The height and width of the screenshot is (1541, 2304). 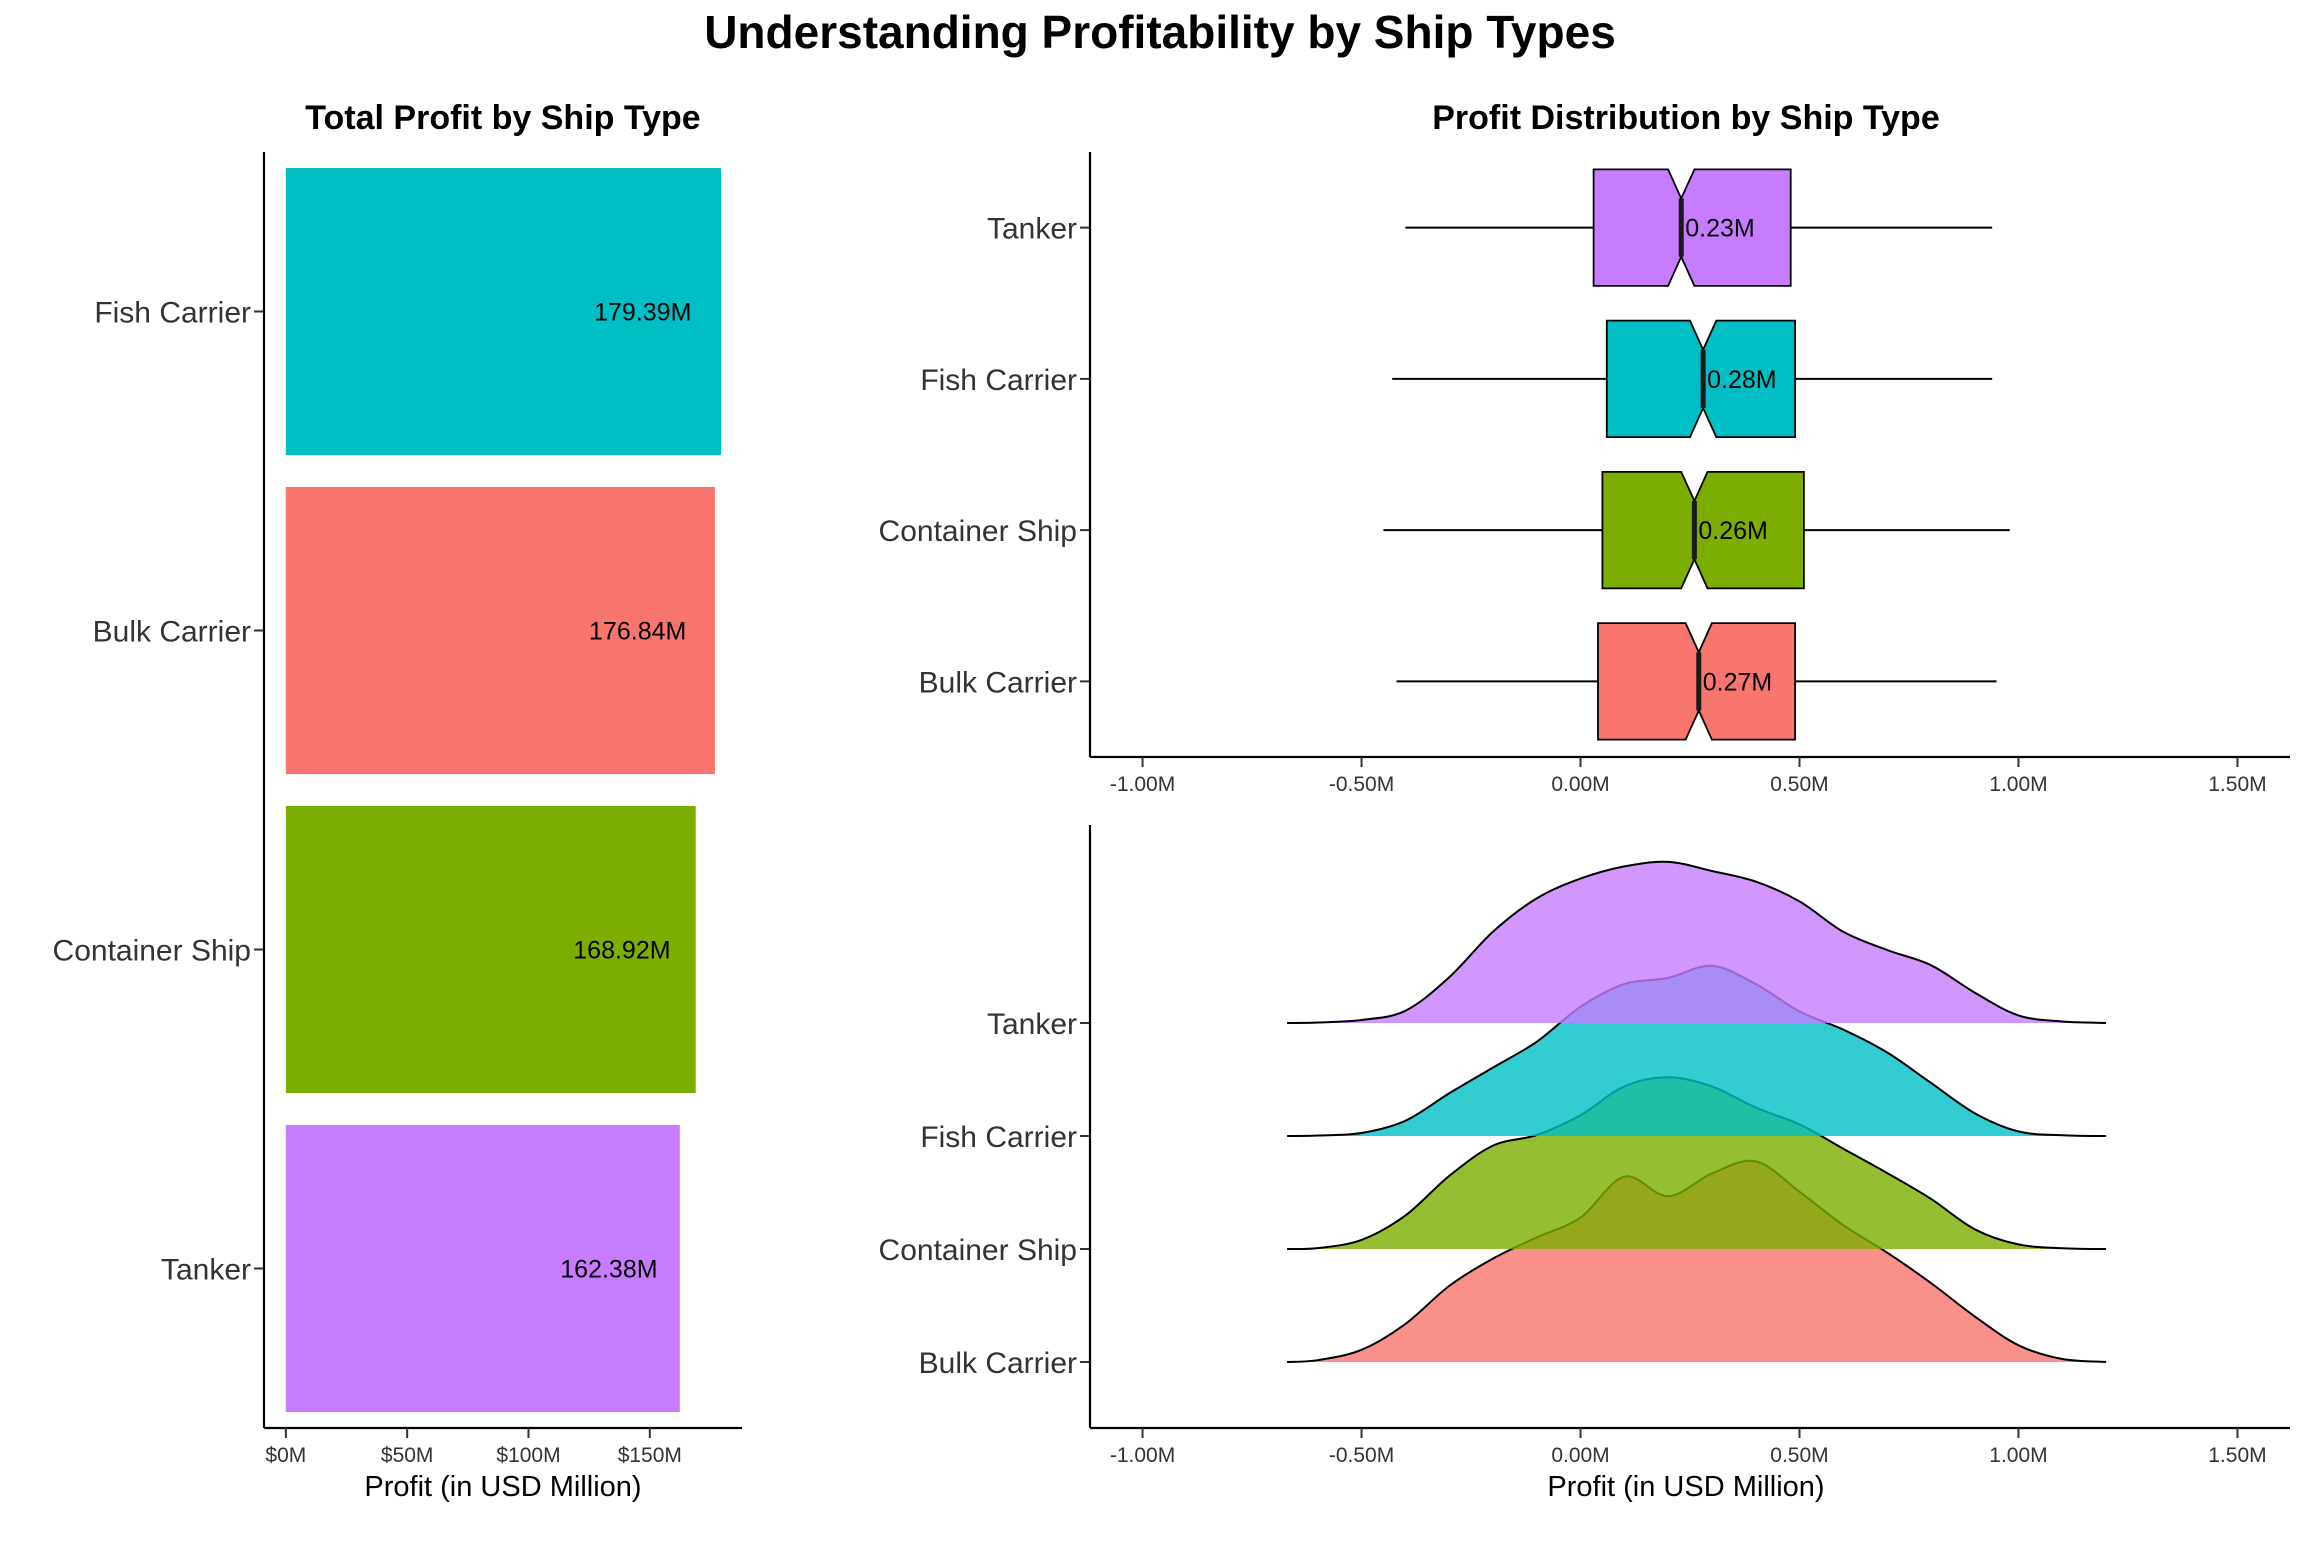 I want to click on box-y-tick-label-container-ship: Container Ship, so click(x=978, y=531).